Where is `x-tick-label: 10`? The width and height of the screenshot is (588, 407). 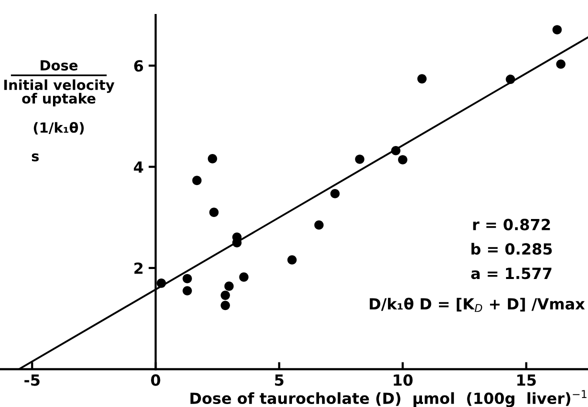
x-tick-label: 10 is located at coordinates (403, 380).